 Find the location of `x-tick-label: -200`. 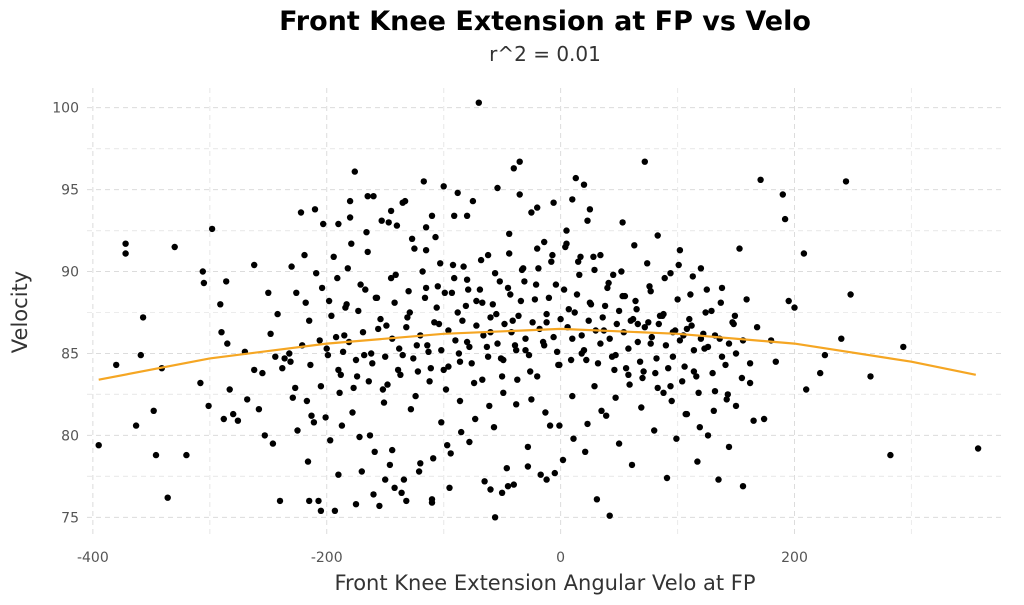

x-tick-label: -200 is located at coordinates (327, 558).